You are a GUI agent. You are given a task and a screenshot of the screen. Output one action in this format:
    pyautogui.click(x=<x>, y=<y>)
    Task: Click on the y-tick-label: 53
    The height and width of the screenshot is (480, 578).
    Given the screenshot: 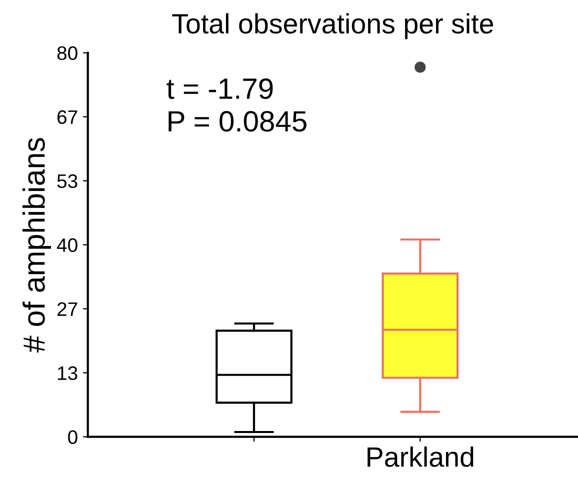 What is the action you would take?
    pyautogui.click(x=67, y=181)
    